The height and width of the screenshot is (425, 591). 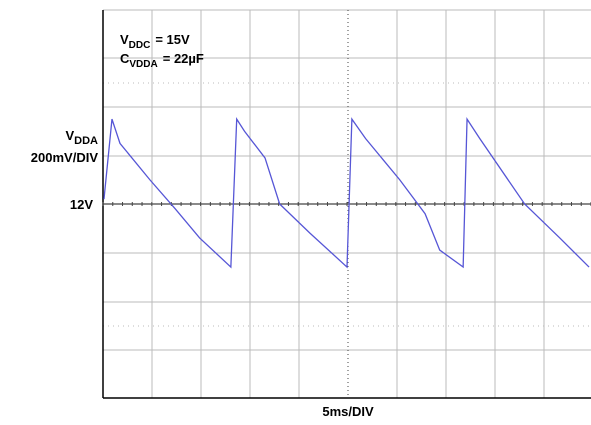 I want to click on annotation: CVDDA = 22µF, so click(x=162, y=60).